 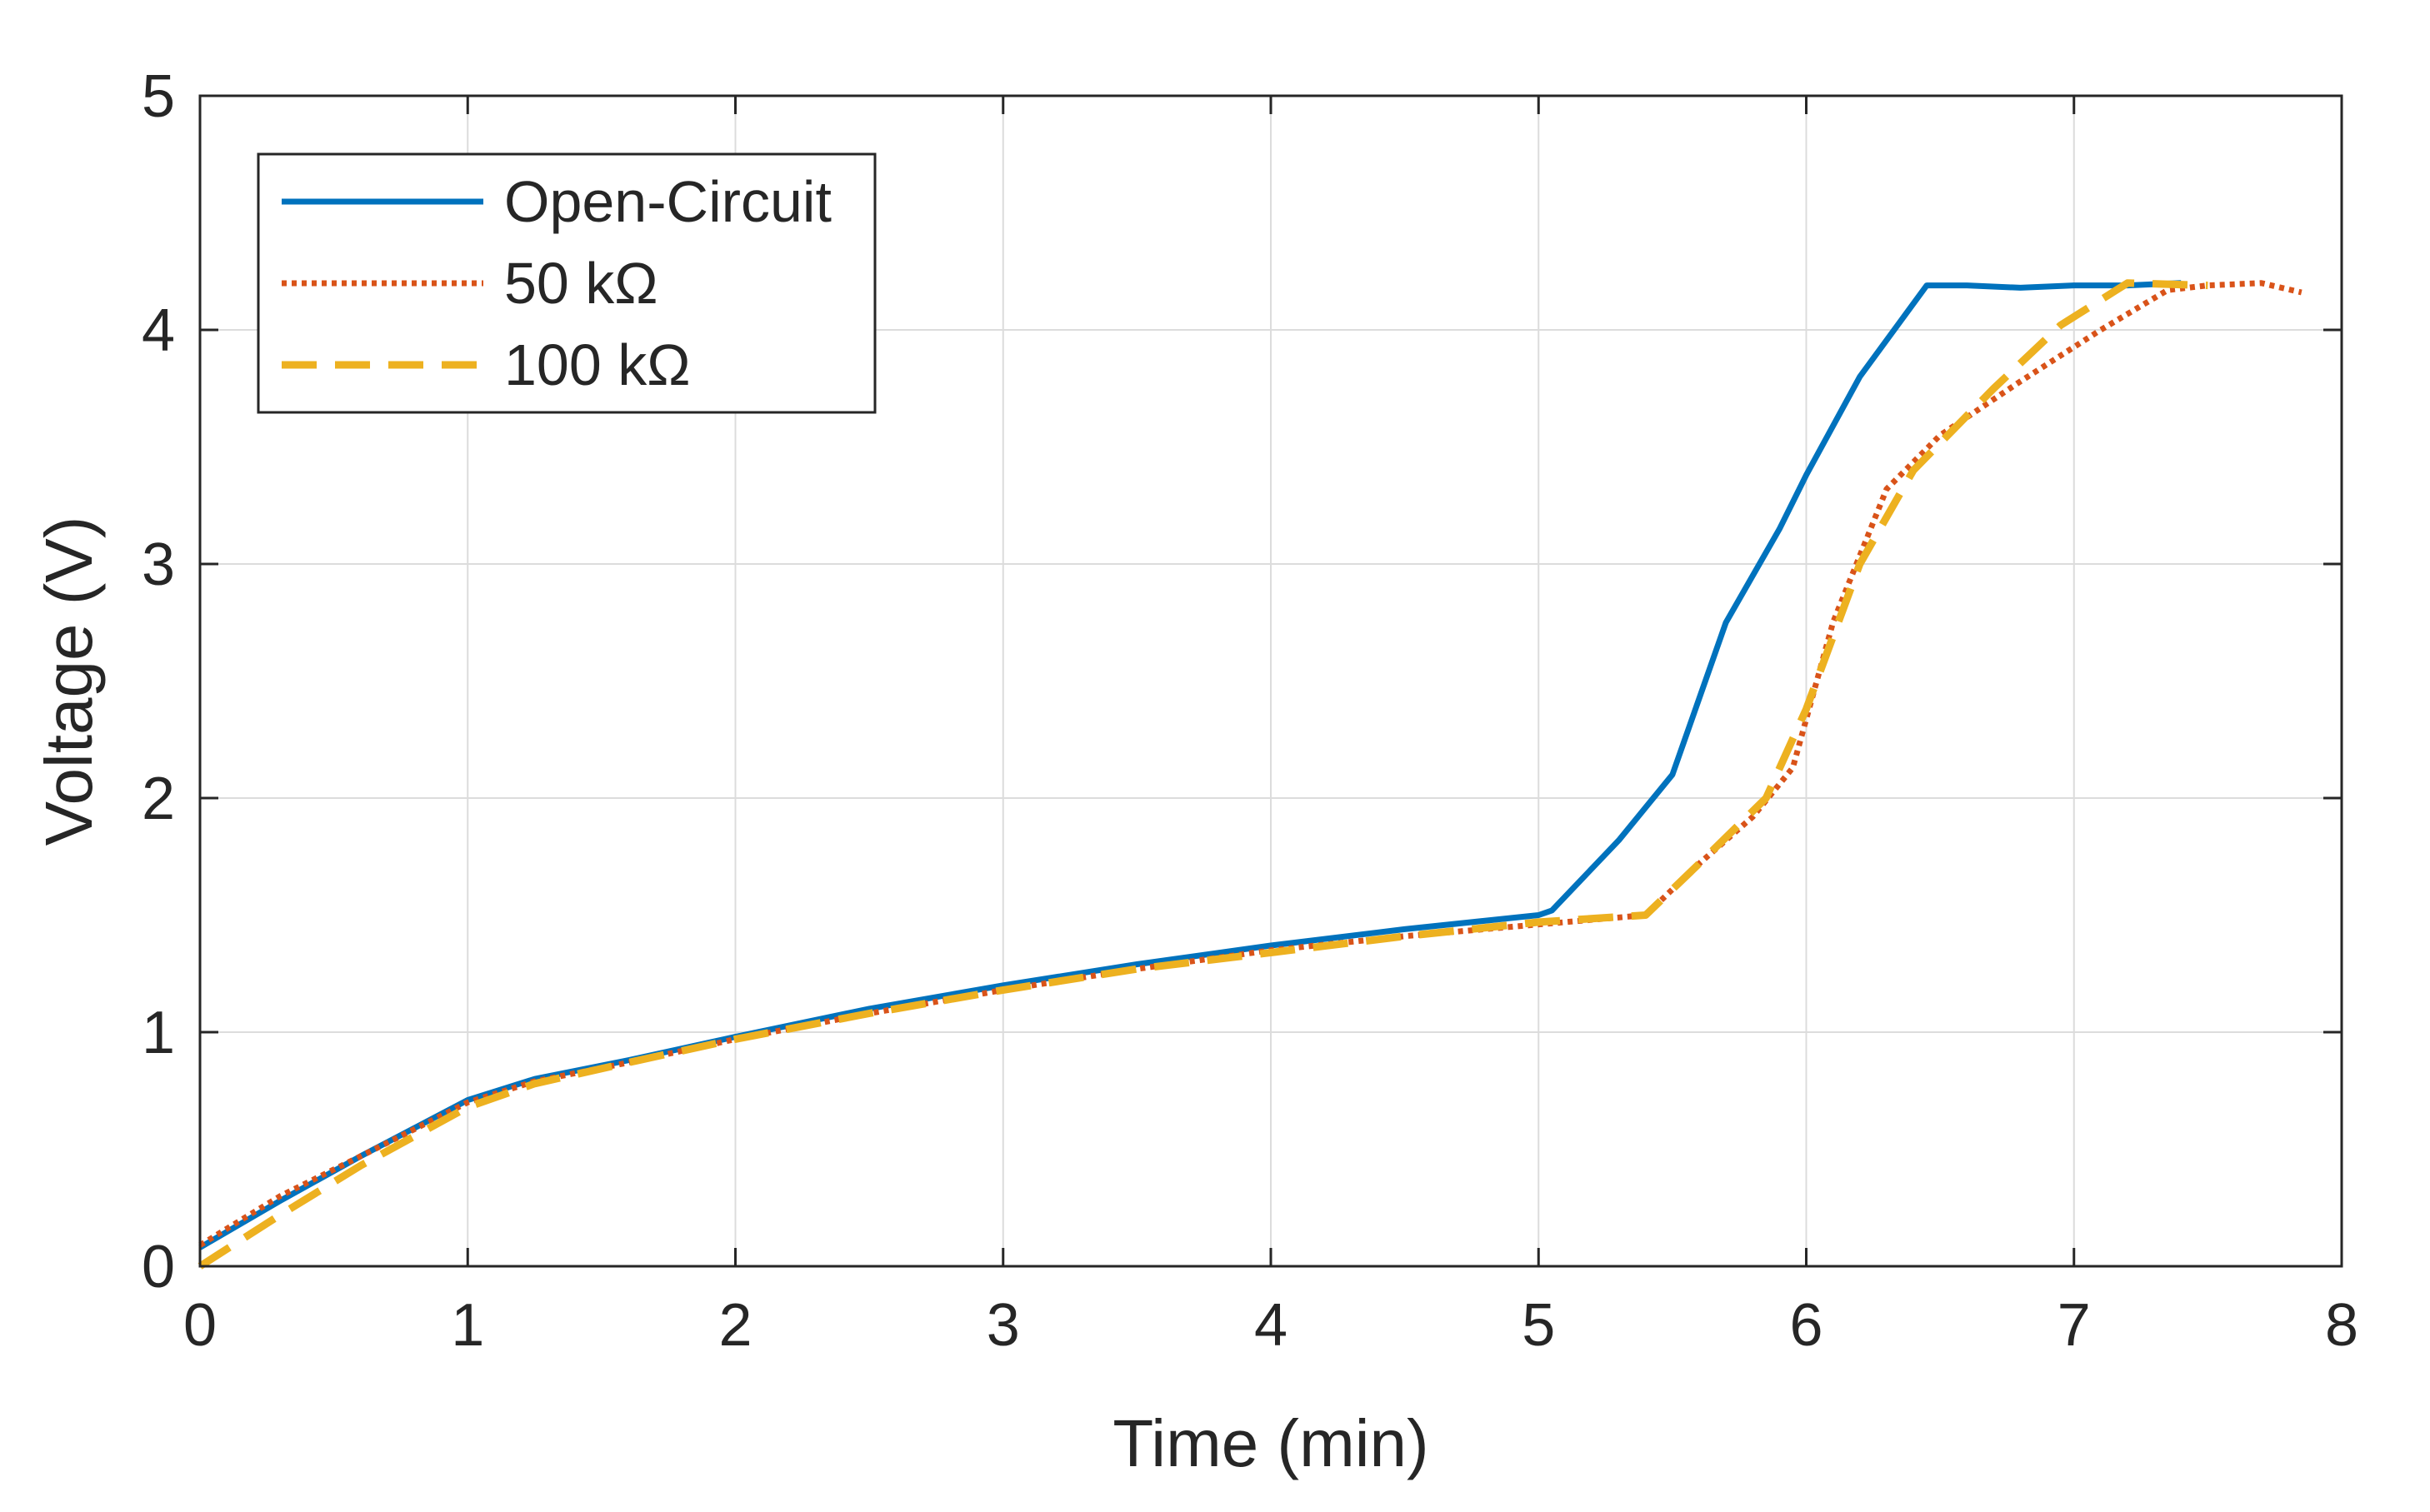 I want to click on x-tick-label: 5, so click(x=1538, y=1325).